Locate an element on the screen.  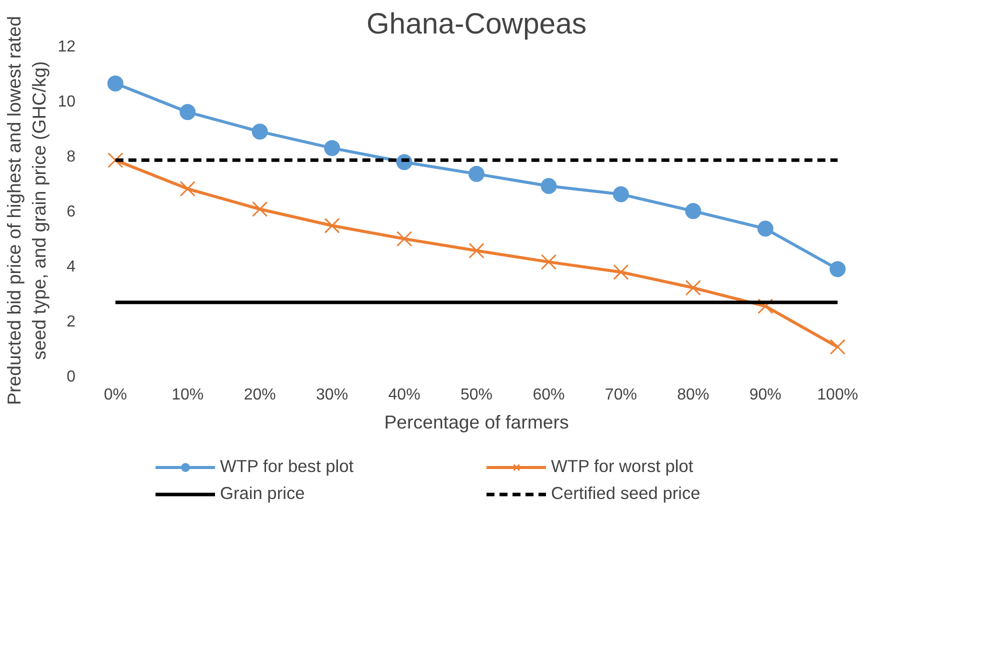
chart-title: Ghana-Cowpeas is located at coordinates (476, 24).